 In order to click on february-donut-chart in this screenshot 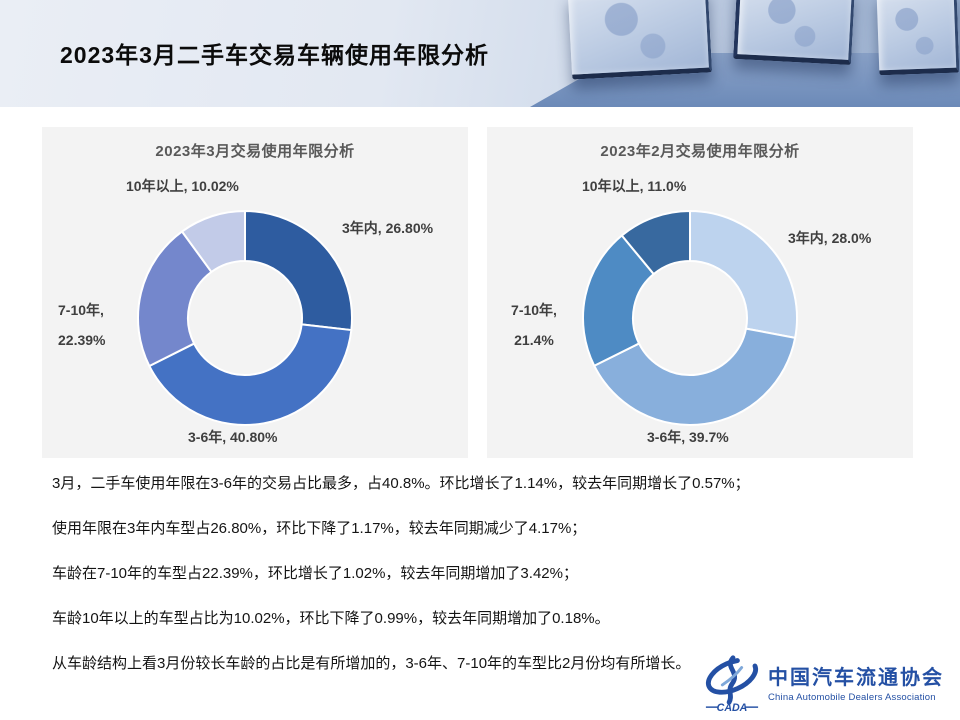, I will do `click(690, 318)`.